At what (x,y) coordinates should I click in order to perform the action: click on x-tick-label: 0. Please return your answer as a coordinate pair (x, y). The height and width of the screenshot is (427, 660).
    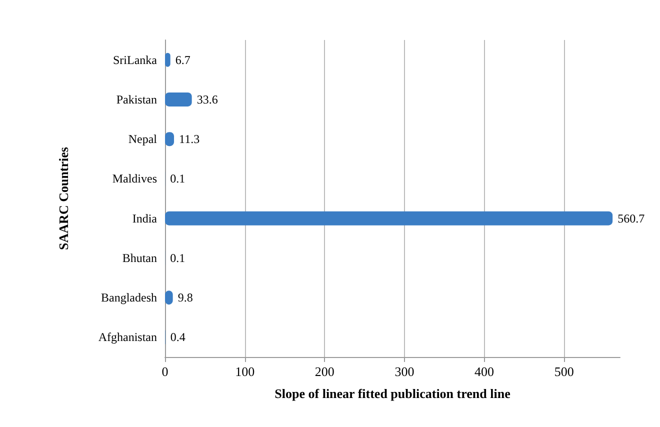
    Looking at the image, I should click on (165, 371).